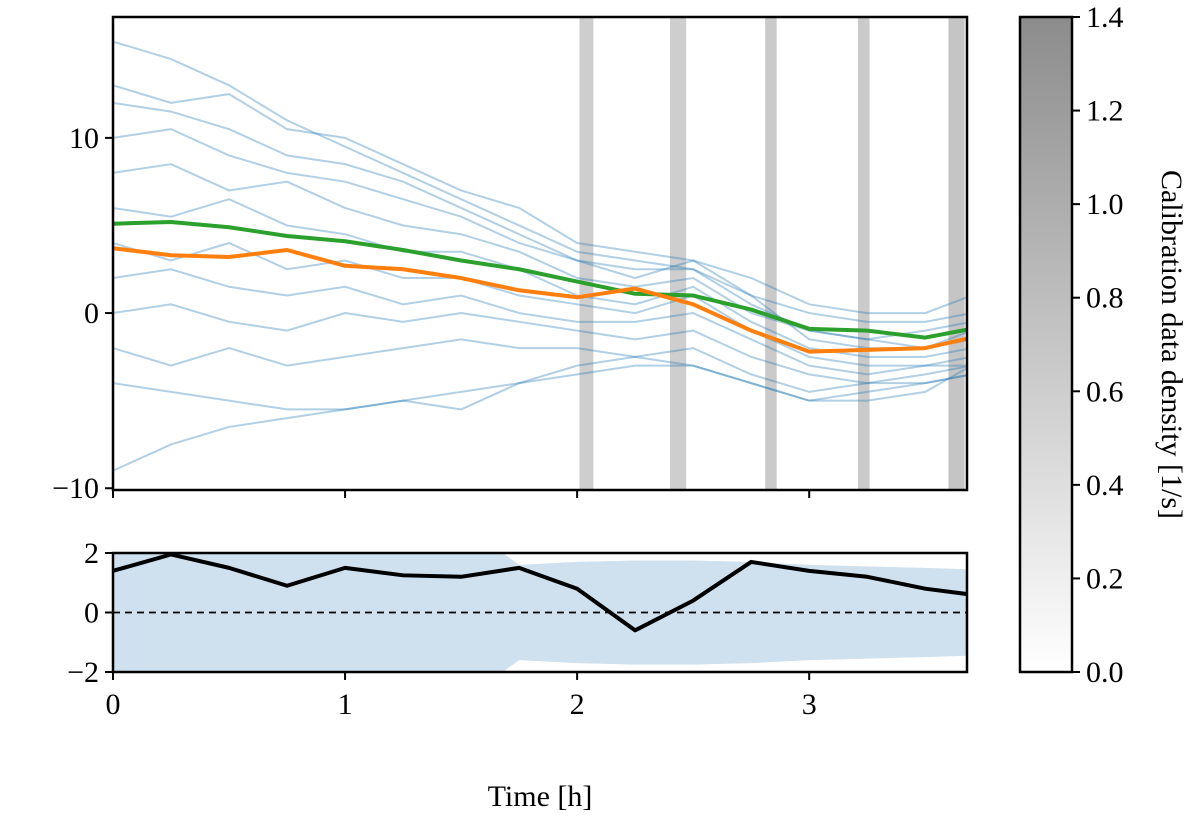 Image resolution: width=1200 pixels, height=825 pixels. What do you see at coordinates (83, 672) in the screenshot?
I see `y-tick-label: −2` at bounding box center [83, 672].